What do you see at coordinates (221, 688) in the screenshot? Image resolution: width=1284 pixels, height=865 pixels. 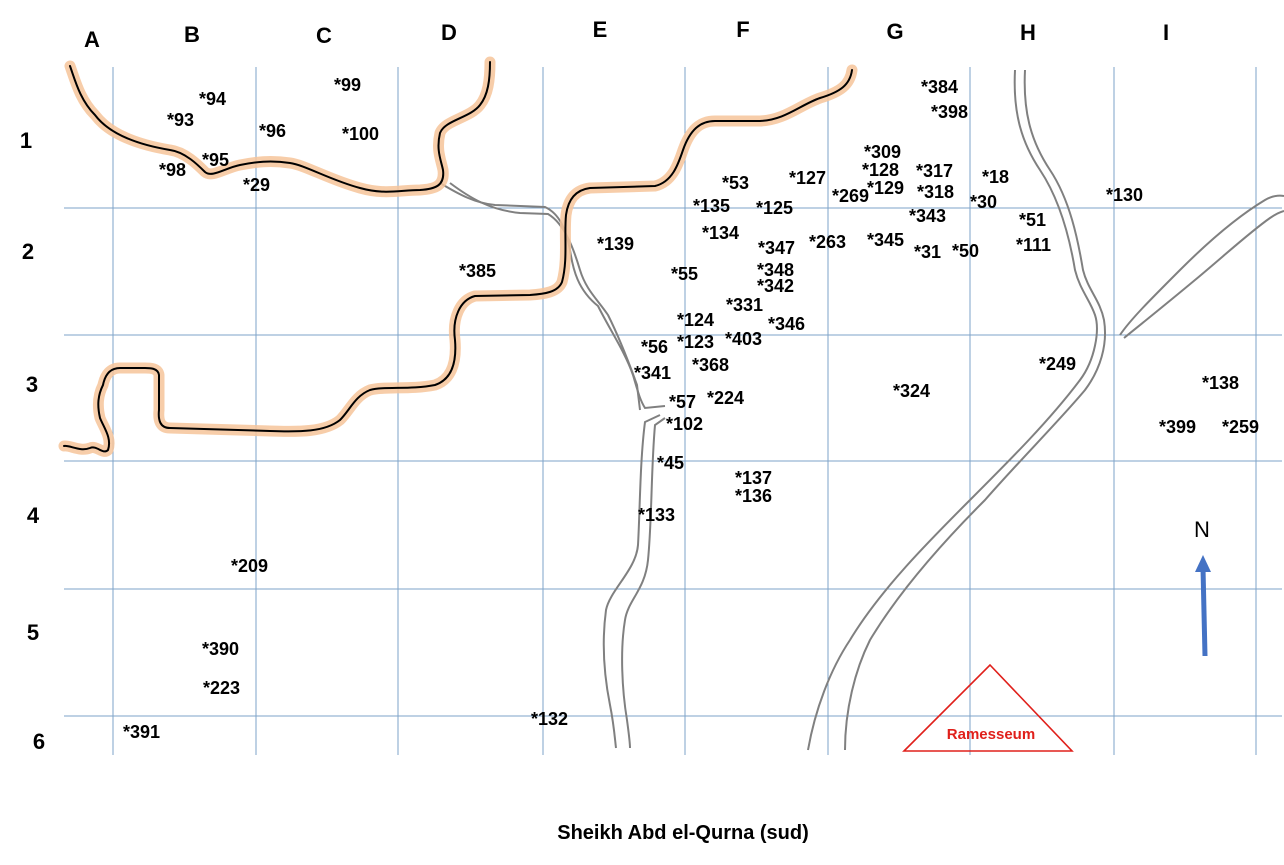 I see `tomb-label: *223` at bounding box center [221, 688].